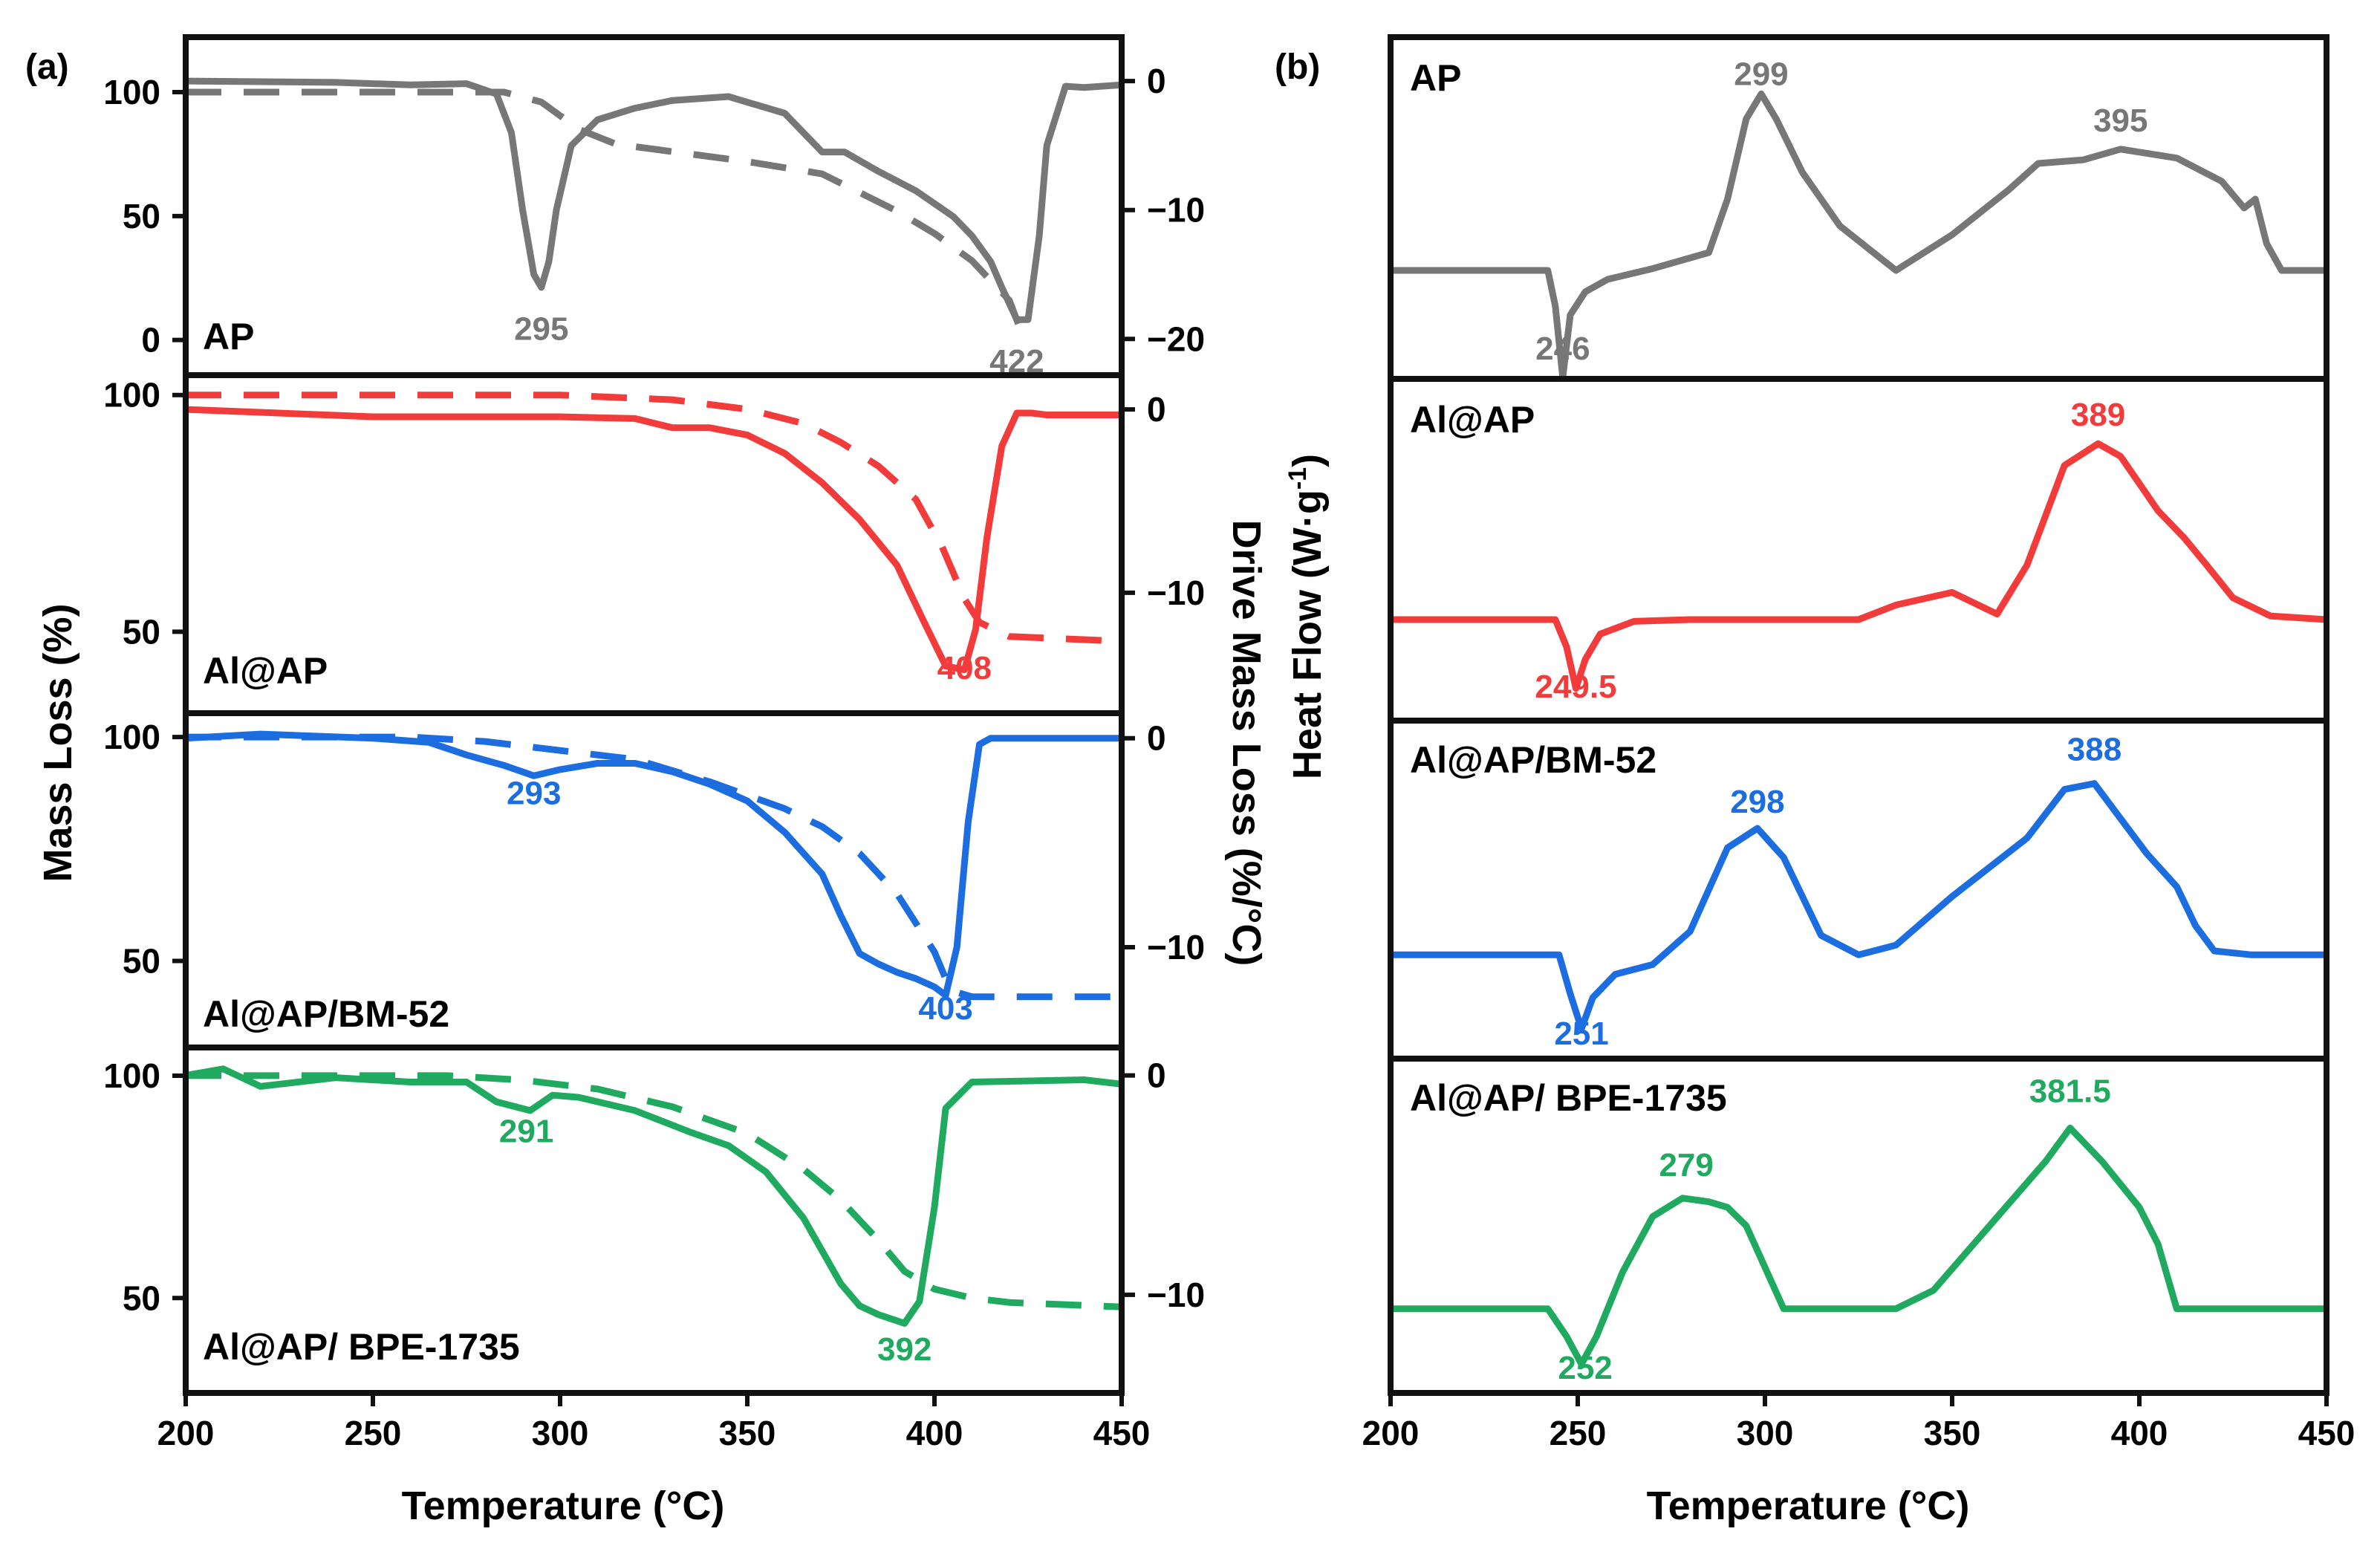 The height and width of the screenshot is (1543, 2380). What do you see at coordinates (904, 1349) in the screenshot?
I see `peak-label: 392` at bounding box center [904, 1349].